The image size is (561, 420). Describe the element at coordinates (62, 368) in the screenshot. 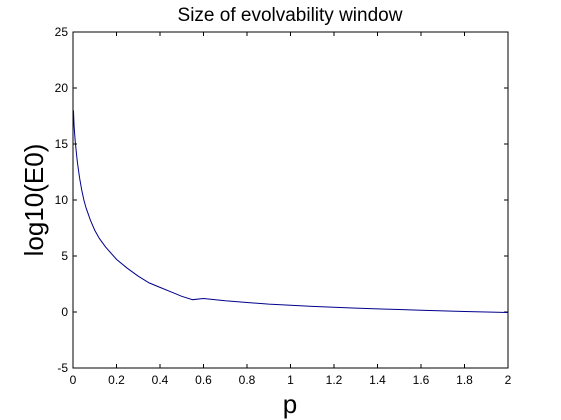

I see `y-tick-label: -5` at that location.